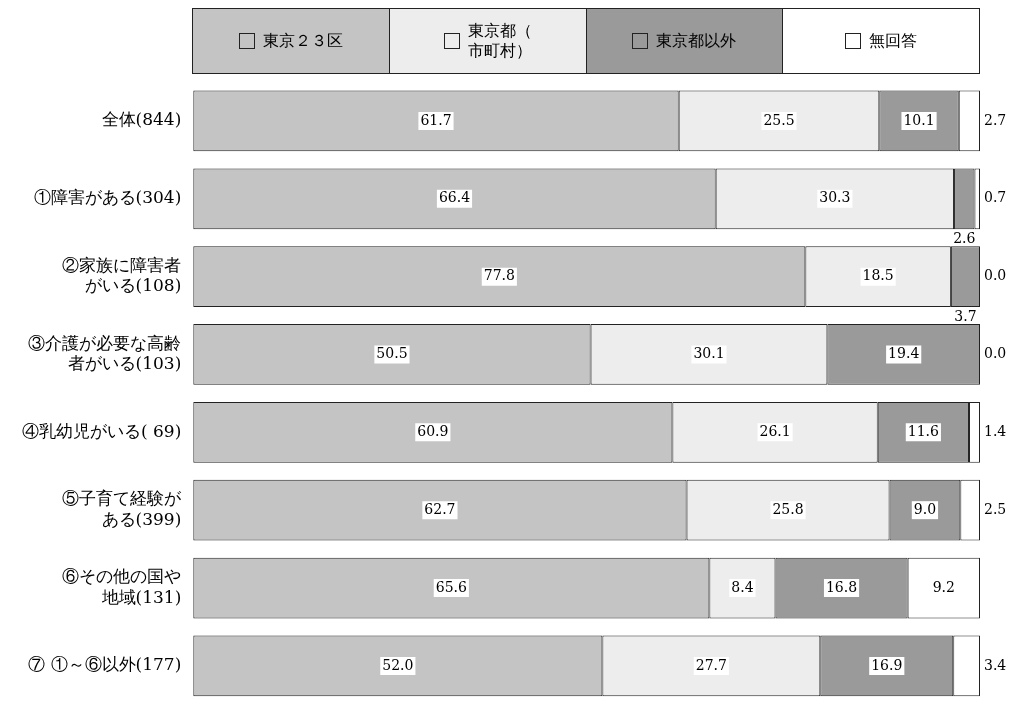 The image size is (1020, 727). What do you see at coordinates (904, 353) in the screenshot?
I see `data-label: 19.4` at bounding box center [904, 353].